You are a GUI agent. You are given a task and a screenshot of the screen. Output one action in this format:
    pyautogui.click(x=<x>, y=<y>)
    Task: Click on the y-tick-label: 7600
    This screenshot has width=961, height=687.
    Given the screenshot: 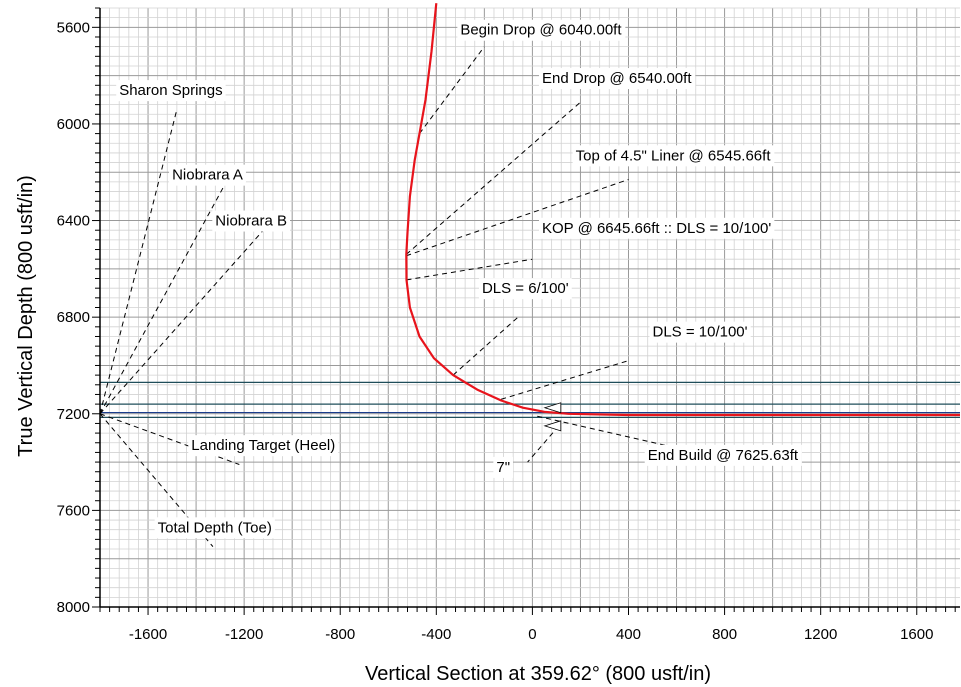 What is the action you would take?
    pyautogui.click(x=73, y=510)
    